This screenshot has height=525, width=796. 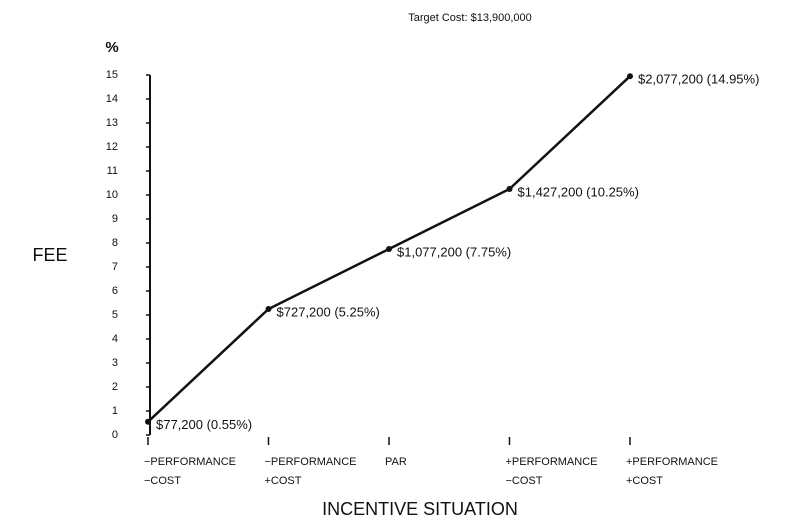 I want to click on value-label: $727,200 (5.25%), so click(x=328, y=311).